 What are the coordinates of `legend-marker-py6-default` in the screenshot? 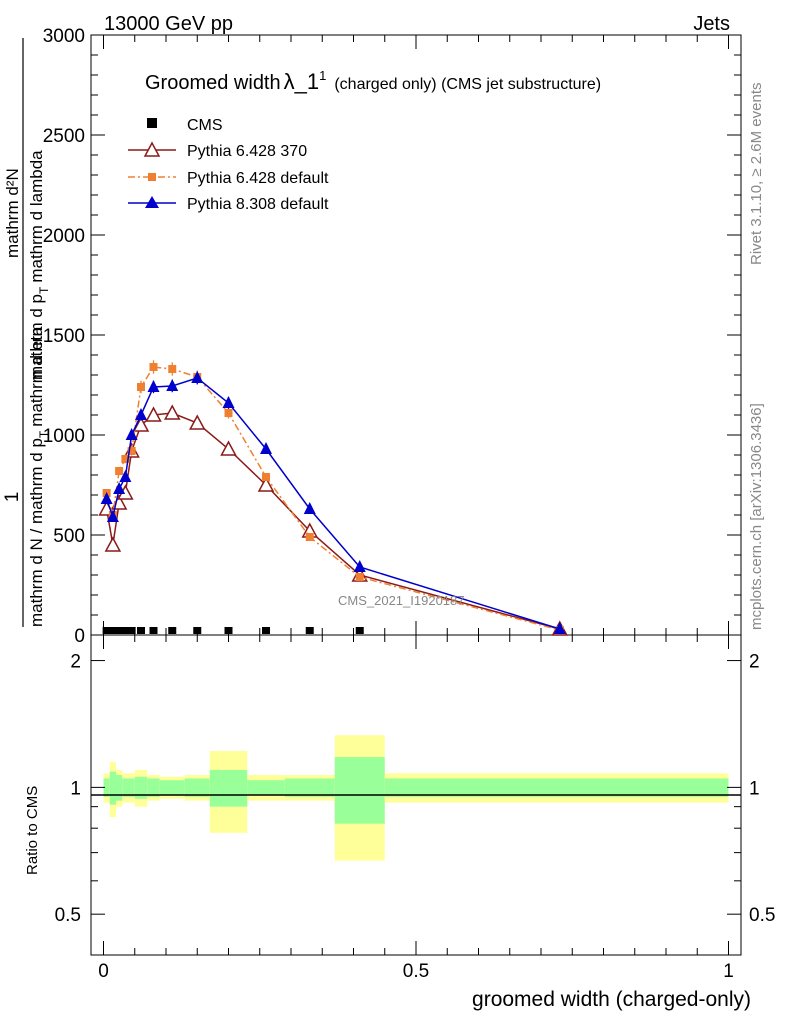 It's located at (152, 177).